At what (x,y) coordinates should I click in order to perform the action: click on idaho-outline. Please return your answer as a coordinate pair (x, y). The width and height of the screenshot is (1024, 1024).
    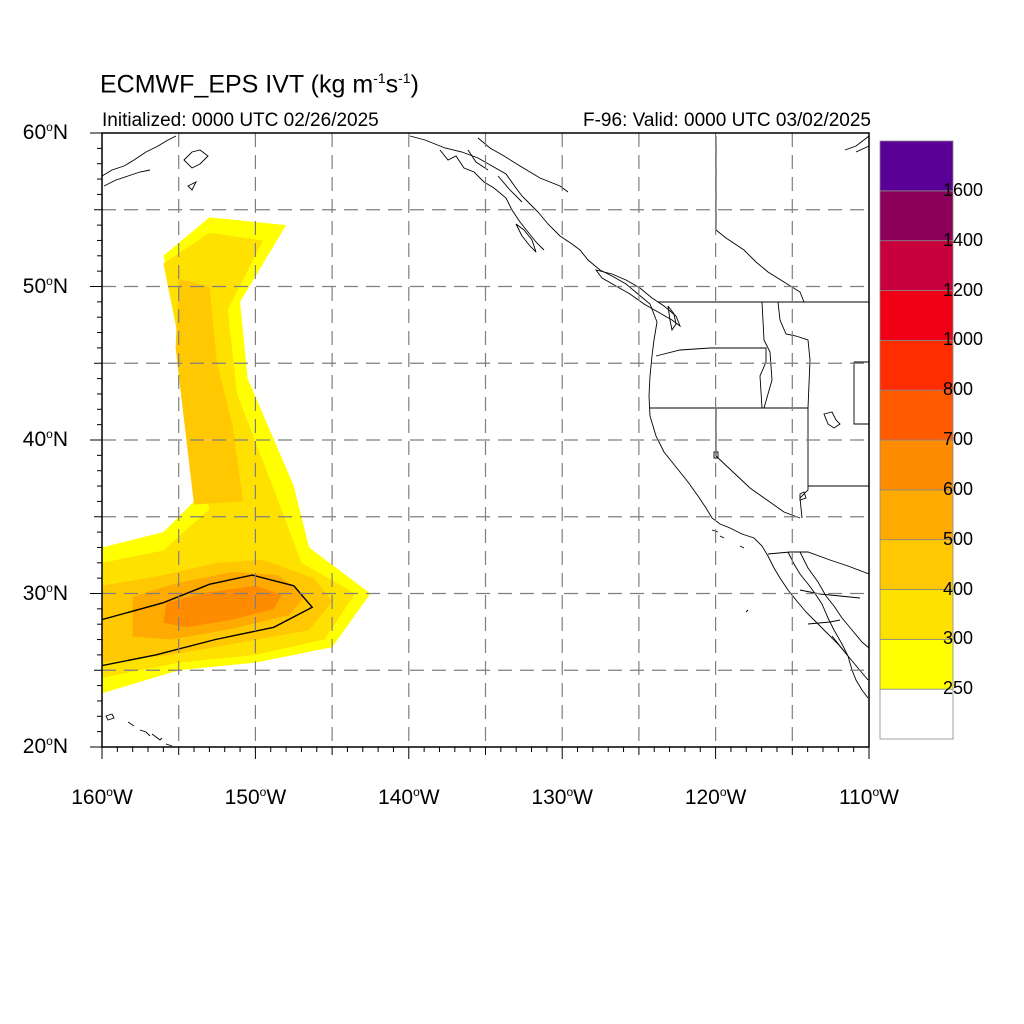
    Looking at the image, I should click on (786, 355).